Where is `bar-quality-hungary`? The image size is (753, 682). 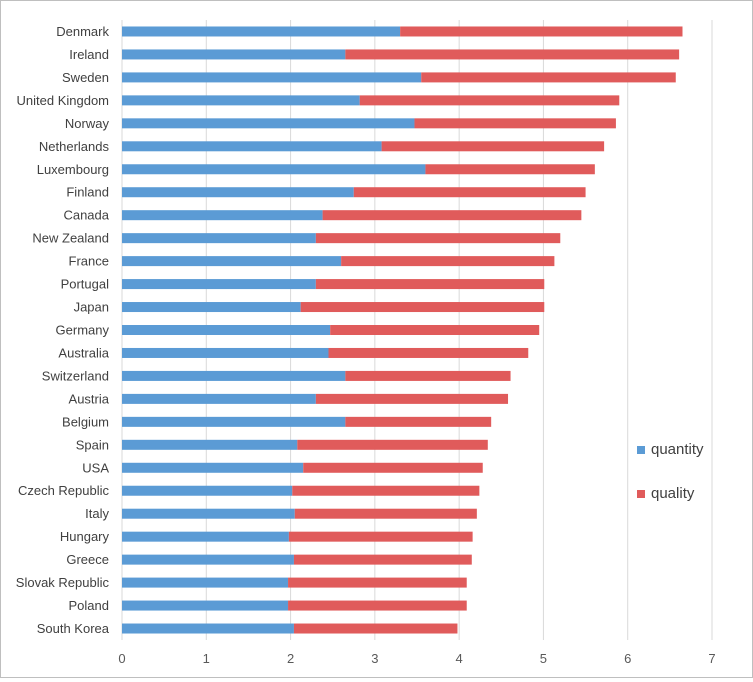 bar-quality-hungary is located at coordinates (380, 536).